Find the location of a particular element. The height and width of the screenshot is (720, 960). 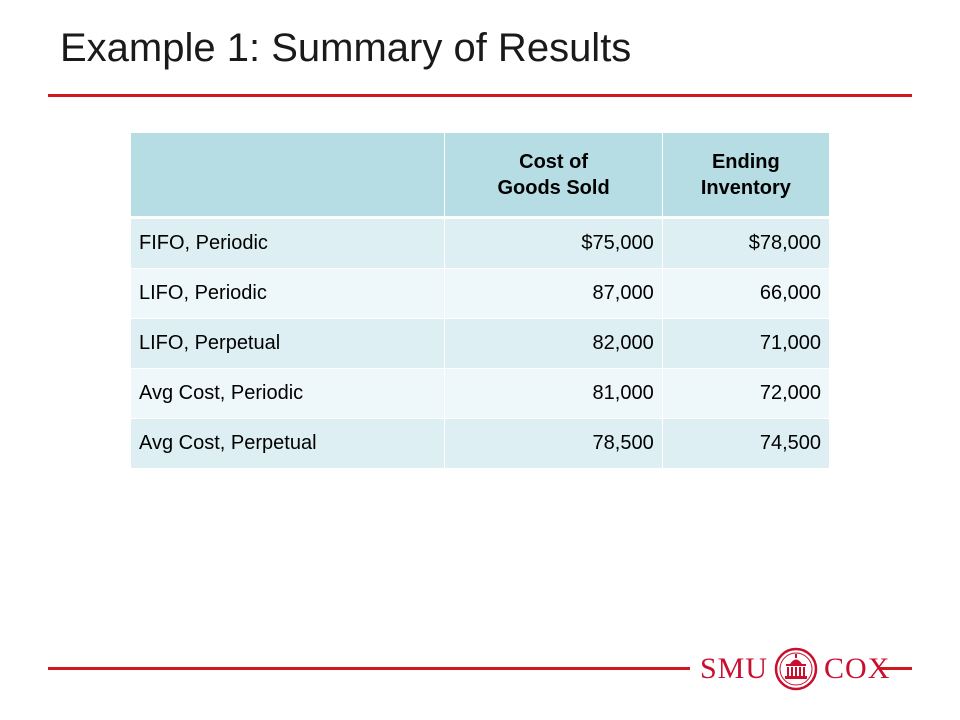

header-cost-of-goods-sold: Cost of Goods Sold is located at coordinates (553, 176).